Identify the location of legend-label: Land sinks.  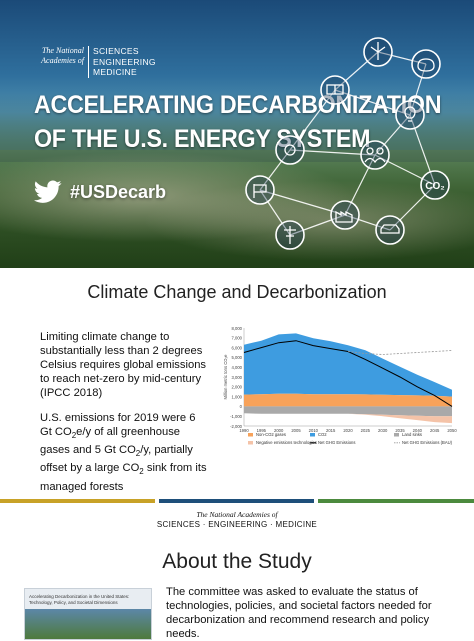
(412, 434).